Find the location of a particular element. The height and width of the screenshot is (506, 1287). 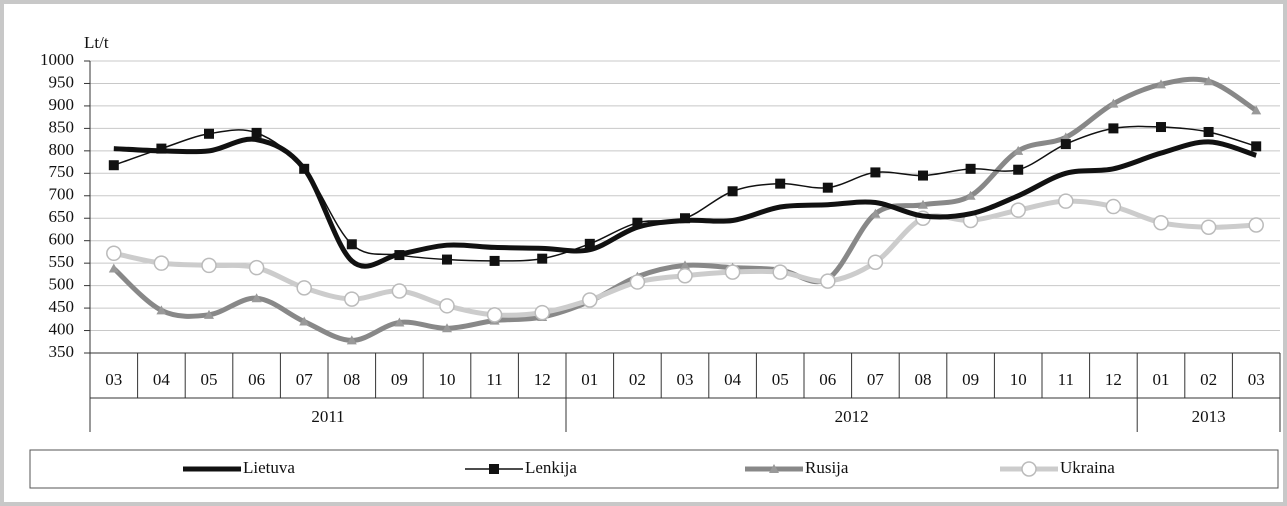

y-tick-label: 950 is located at coordinates (62, 81).